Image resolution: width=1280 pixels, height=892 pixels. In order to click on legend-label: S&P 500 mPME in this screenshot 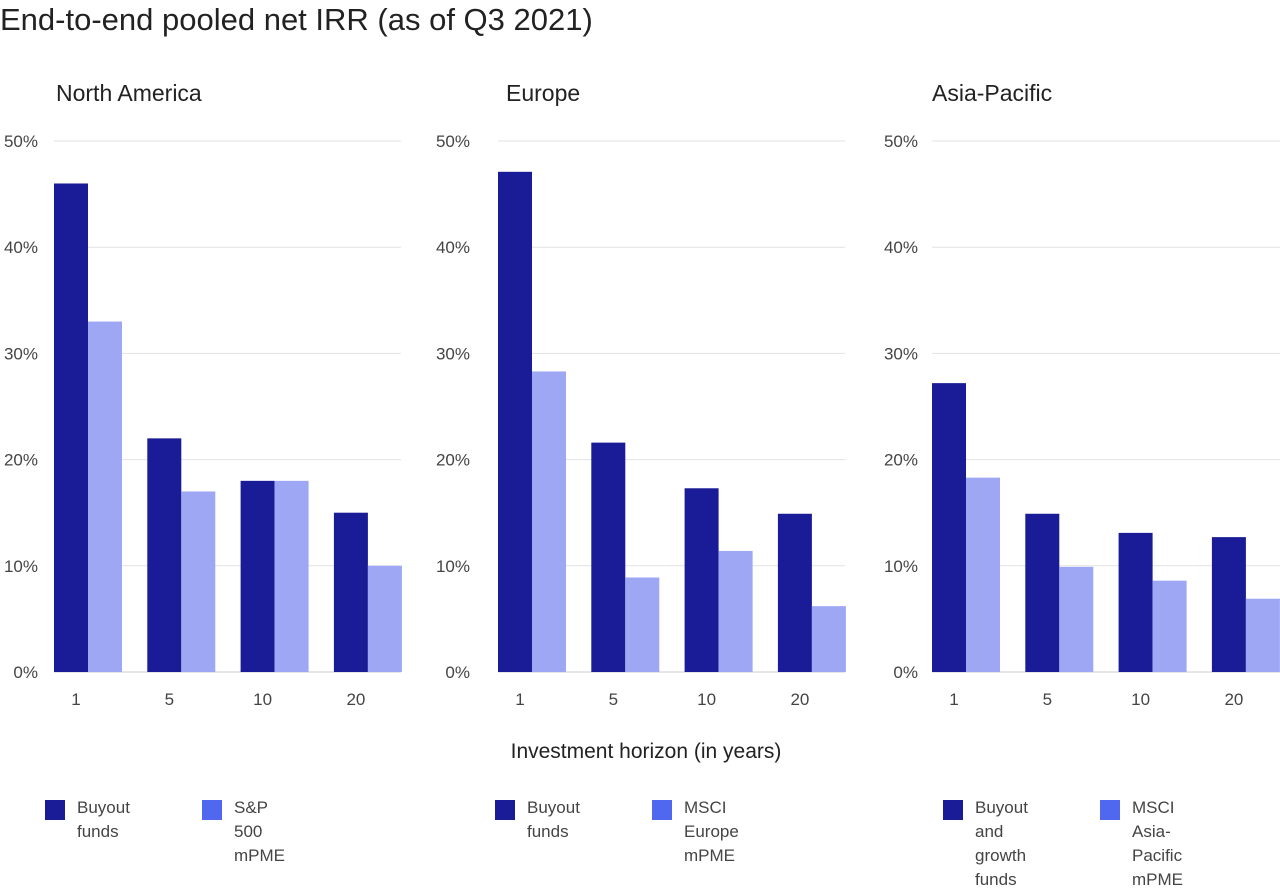, I will do `click(259, 831)`.